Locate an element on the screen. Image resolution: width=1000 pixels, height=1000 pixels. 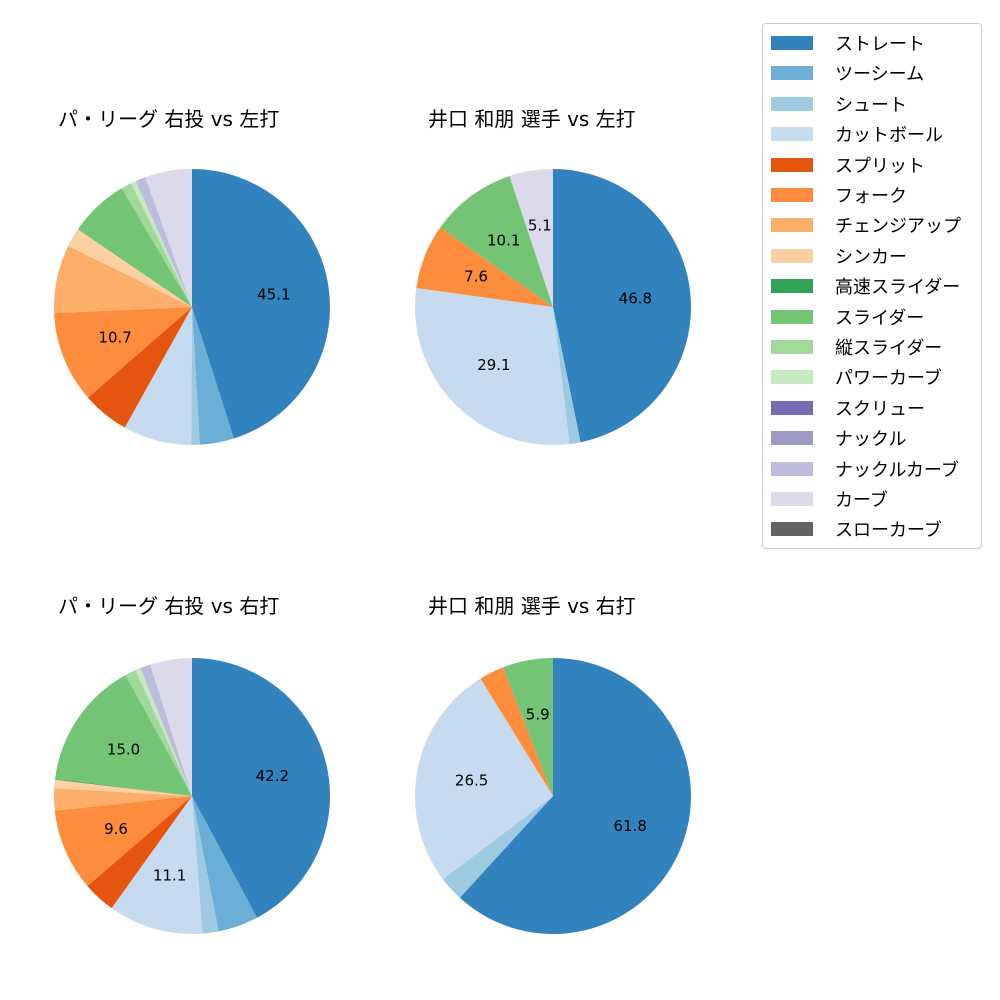
slice-value-label: 42.2 is located at coordinates (272, 776).